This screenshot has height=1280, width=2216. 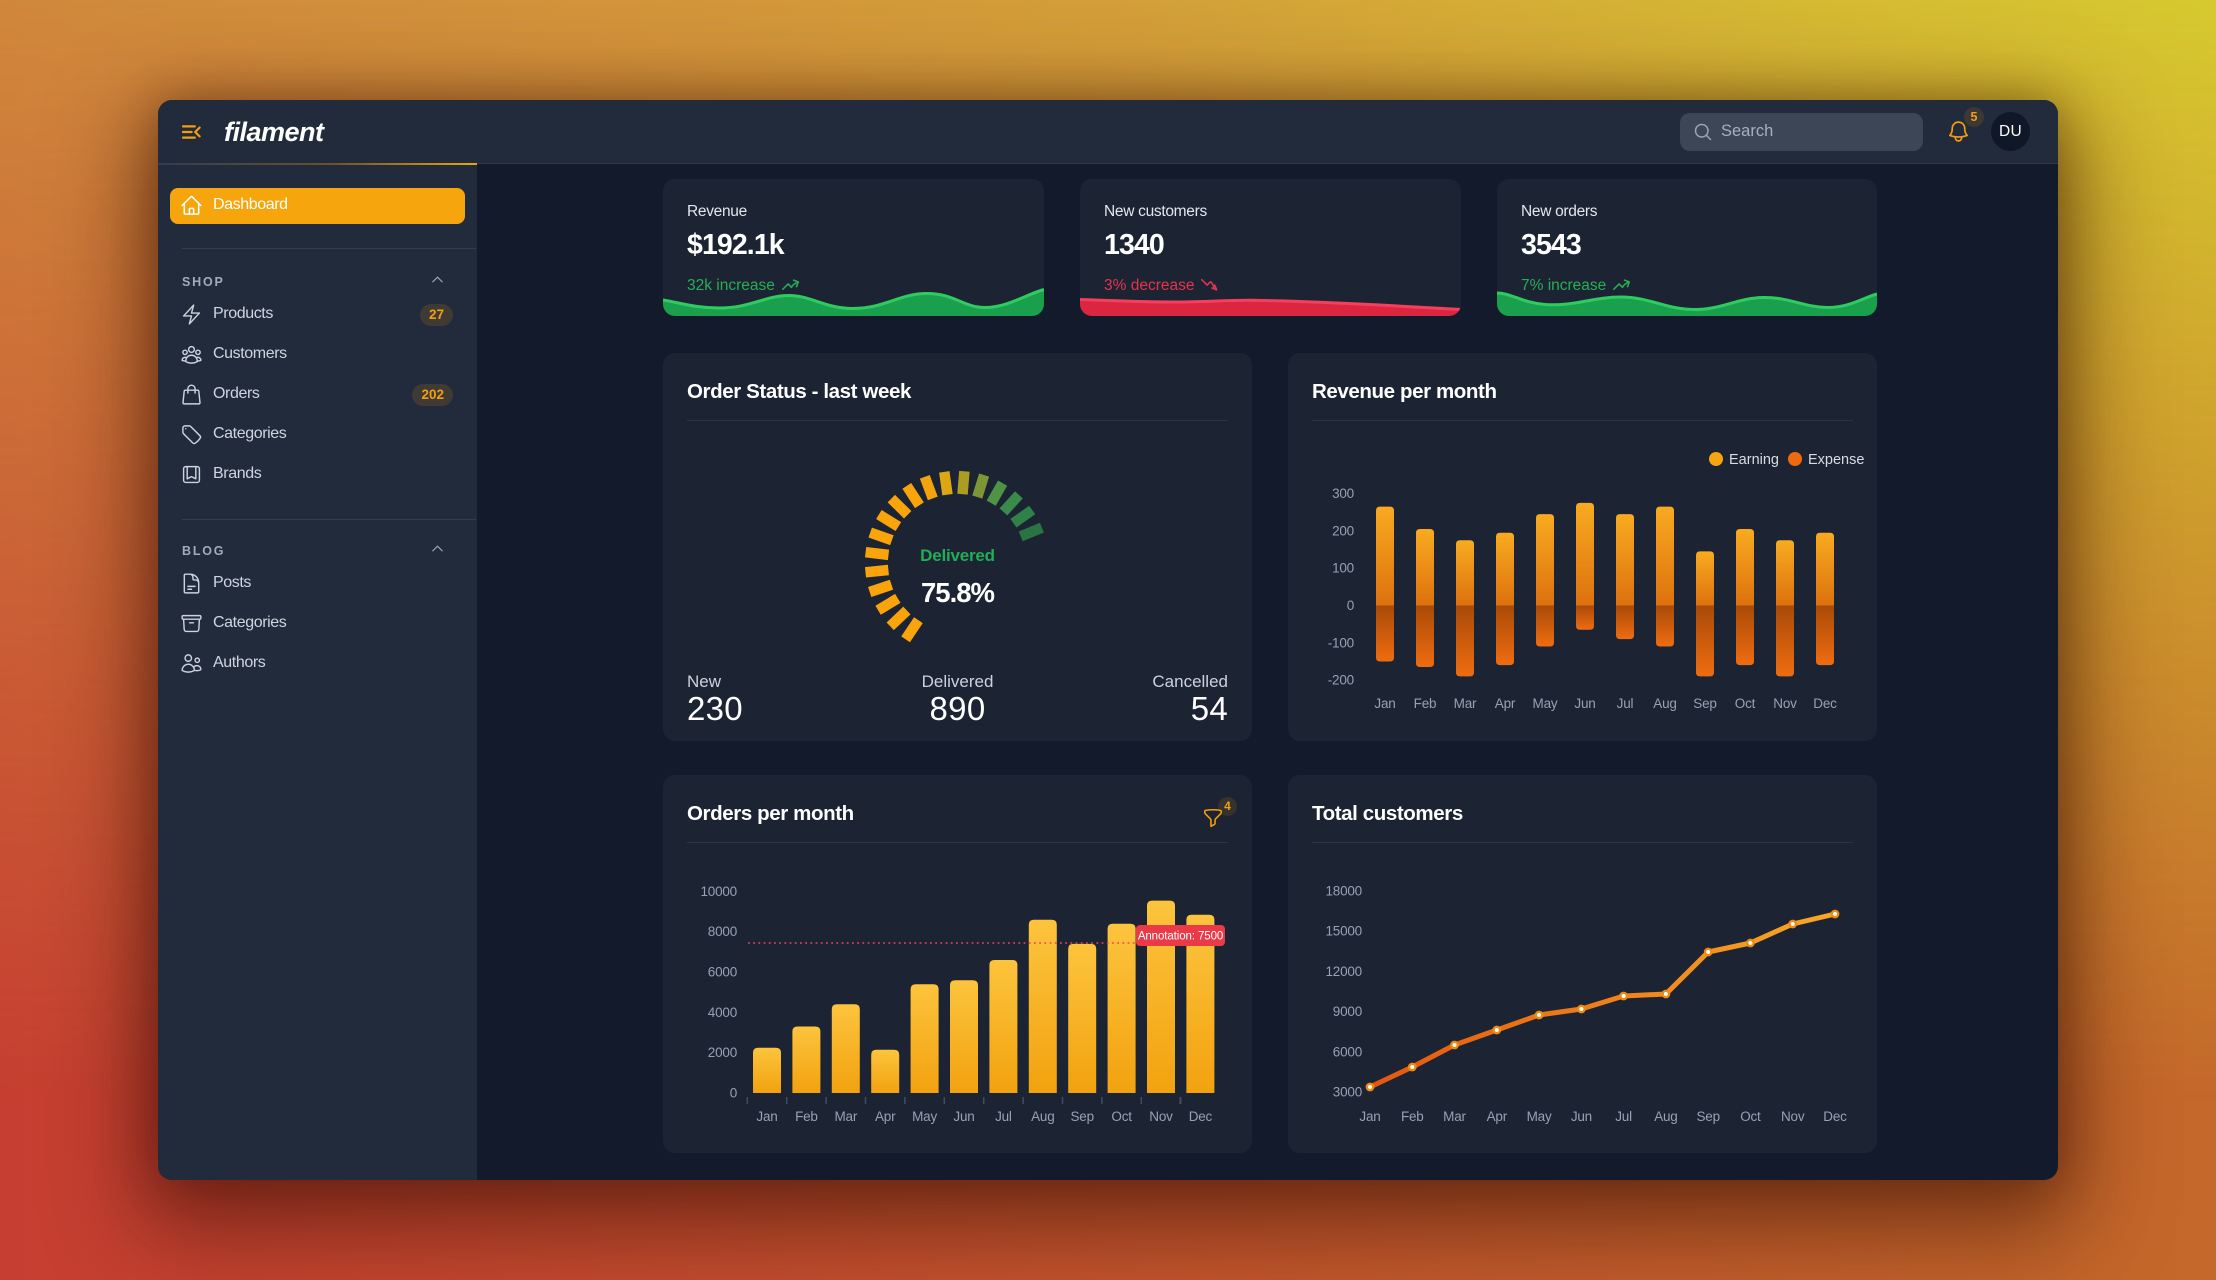 I want to click on svg-text: 12000, so click(x=1343, y=971).